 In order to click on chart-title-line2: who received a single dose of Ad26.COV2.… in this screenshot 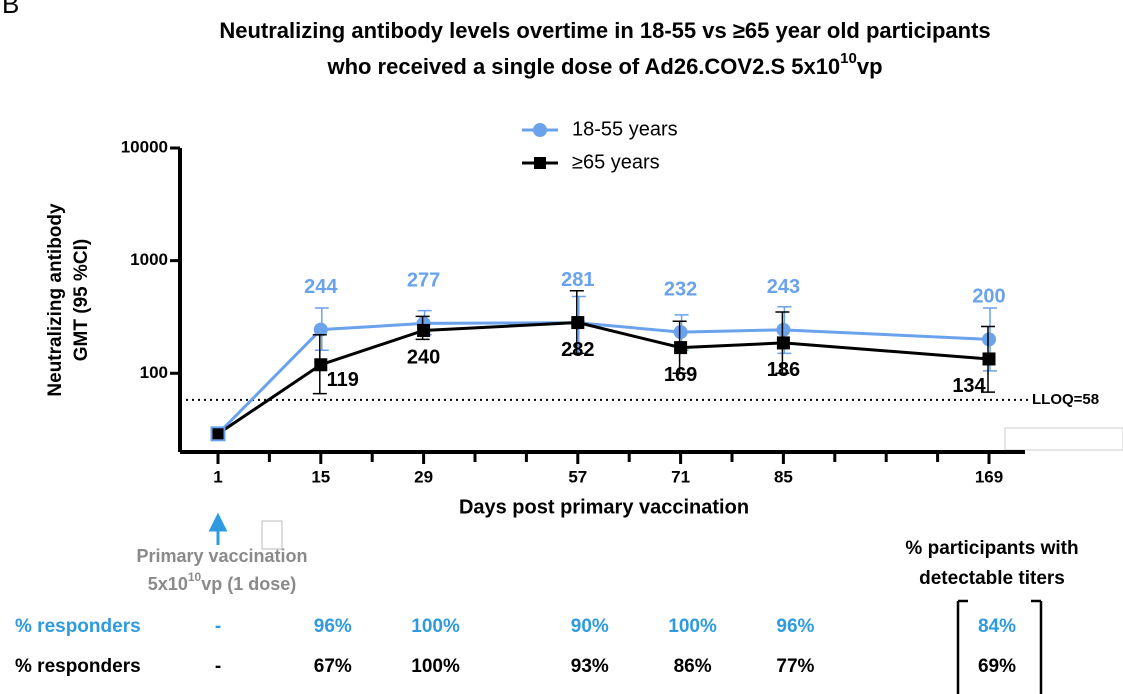, I will do `click(604, 64)`.